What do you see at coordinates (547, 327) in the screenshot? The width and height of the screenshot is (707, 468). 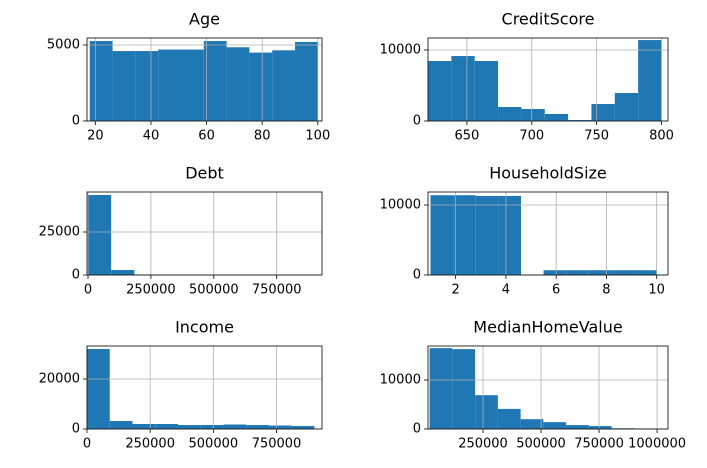 I see `subplot-title: MedianHomeValue` at bounding box center [547, 327].